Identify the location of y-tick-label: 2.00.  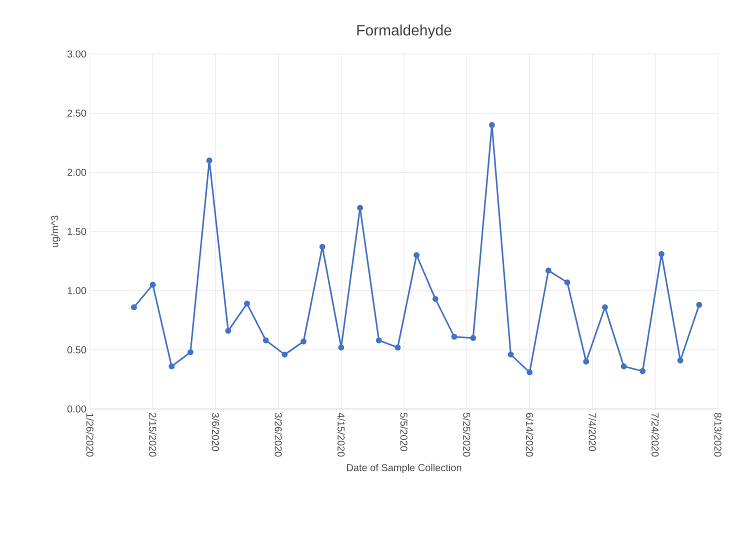
(77, 172).